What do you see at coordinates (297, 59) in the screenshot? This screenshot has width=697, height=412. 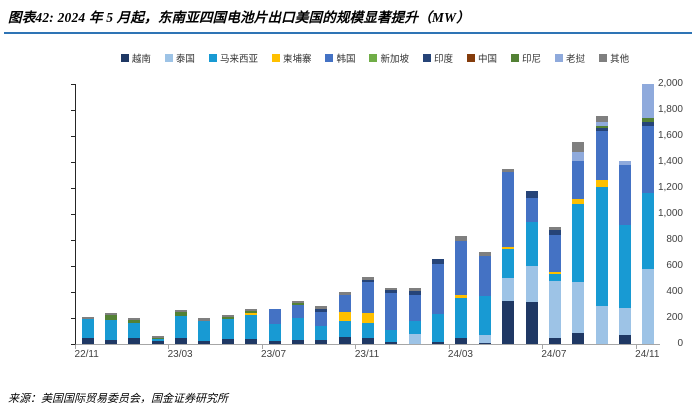 I see `legend-label: 柬埔寨` at bounding box center [297, 59].